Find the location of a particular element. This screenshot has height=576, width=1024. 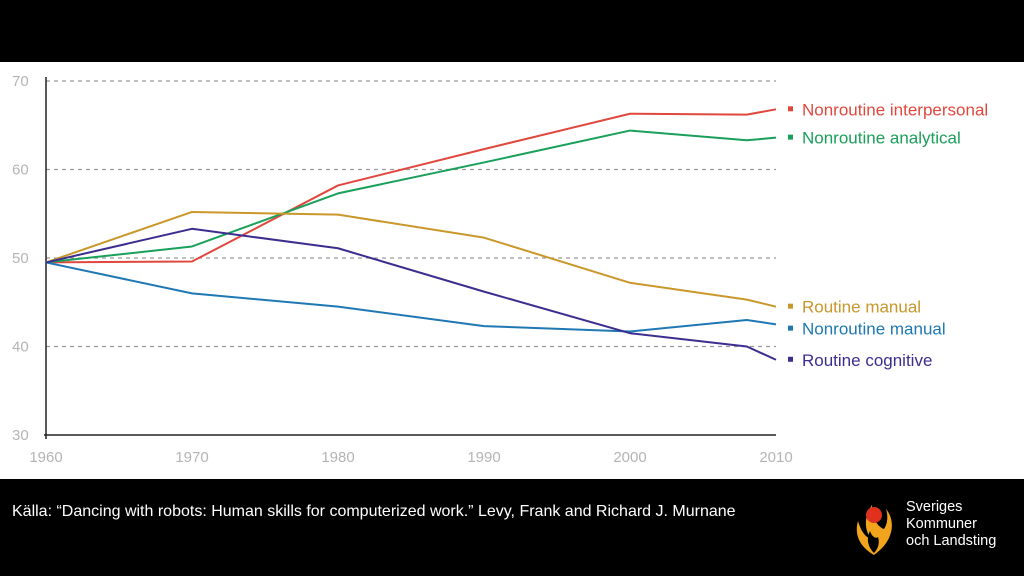

y-tick-label-60: 60 is located at coordinates (20, 170).